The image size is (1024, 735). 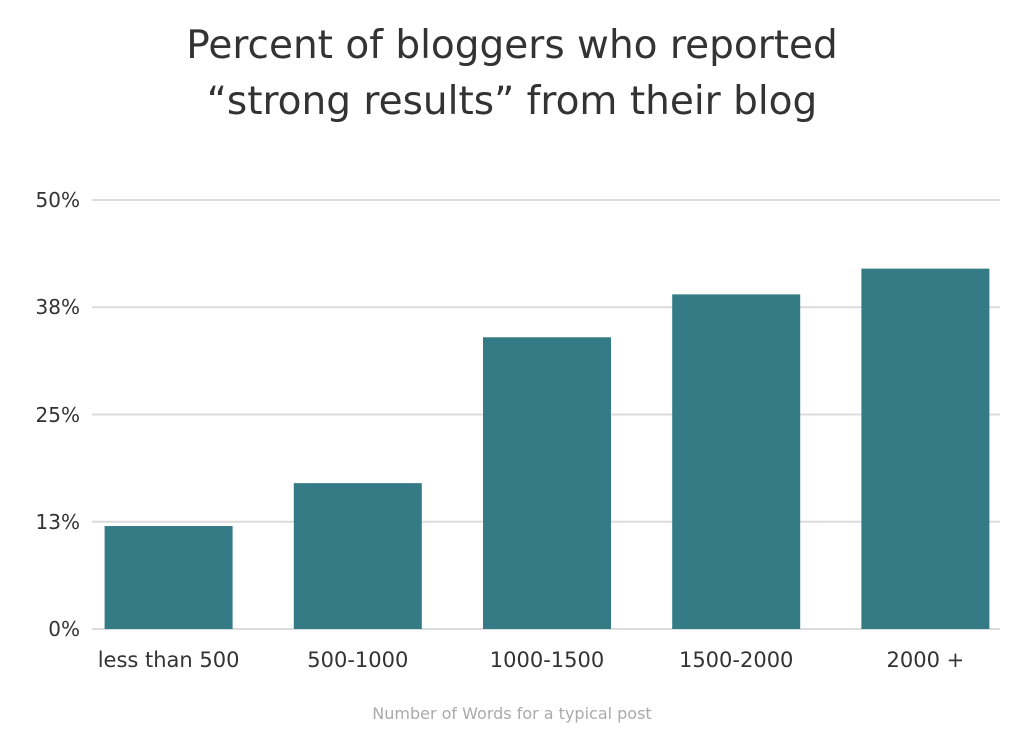 What do you see at coordinates (168, 660) in the screenshot?
I see `x-tick-label: less than 500` at bounding box center [168, 660].